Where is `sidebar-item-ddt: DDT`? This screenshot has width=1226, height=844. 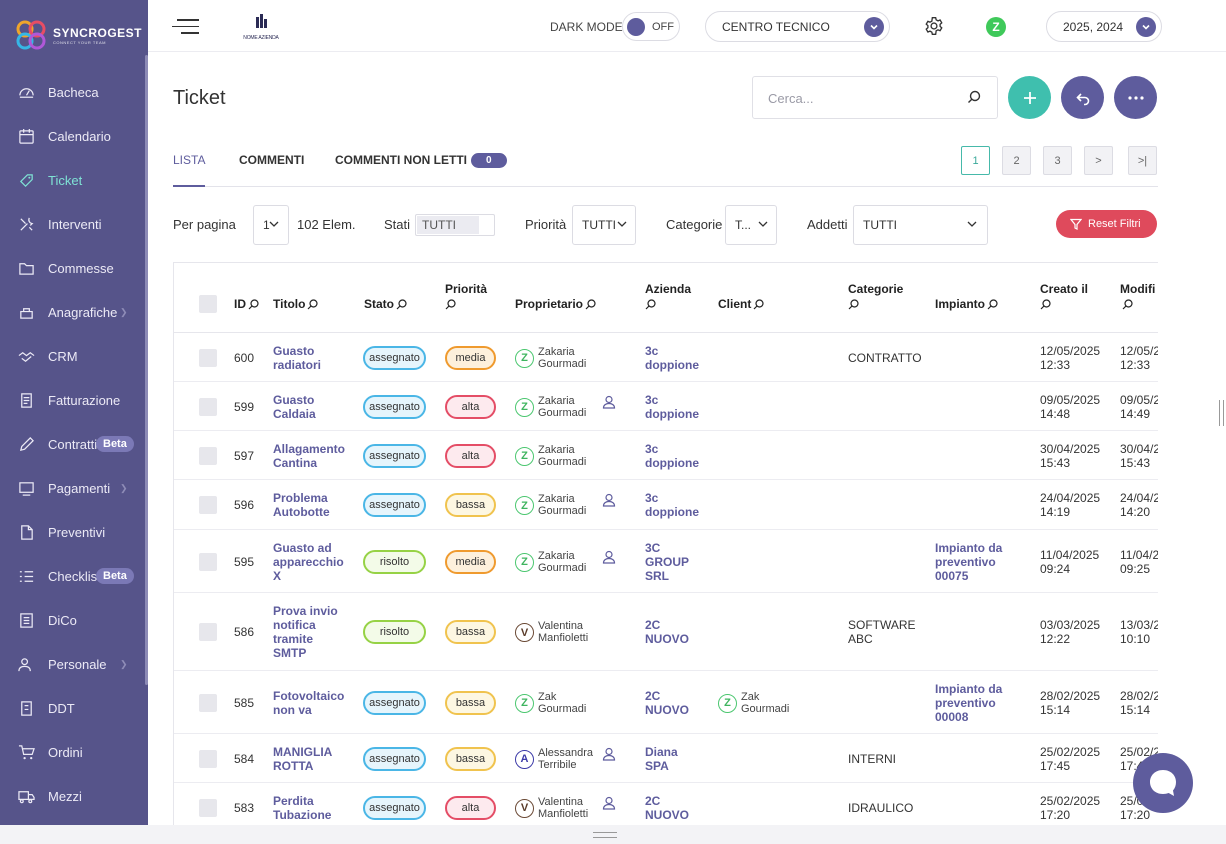 sidebar-item-ddt: DDT is located at coordinates (74, 708).